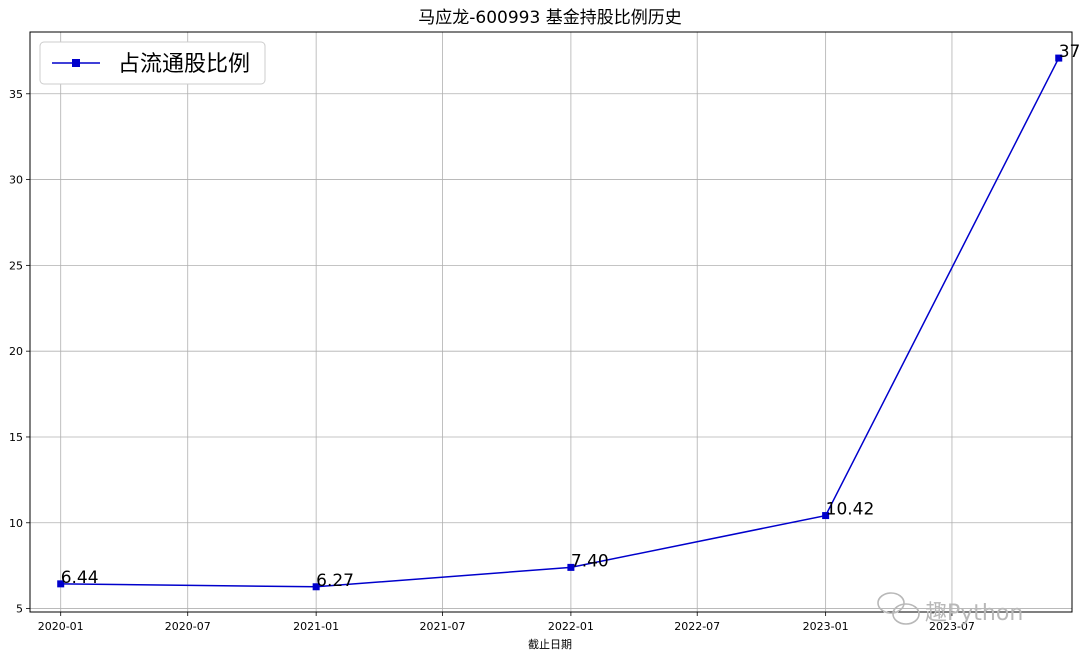  I want to click on x-tick-label: 2020-07, so click(188, 626).